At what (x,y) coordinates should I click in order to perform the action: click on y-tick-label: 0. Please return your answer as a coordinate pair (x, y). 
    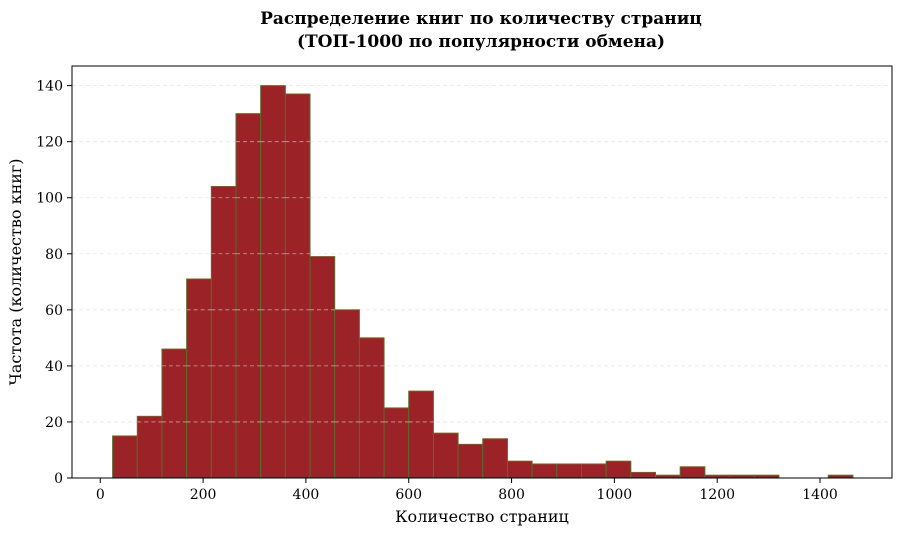
    Looking at the image, I should click on (58, 479).